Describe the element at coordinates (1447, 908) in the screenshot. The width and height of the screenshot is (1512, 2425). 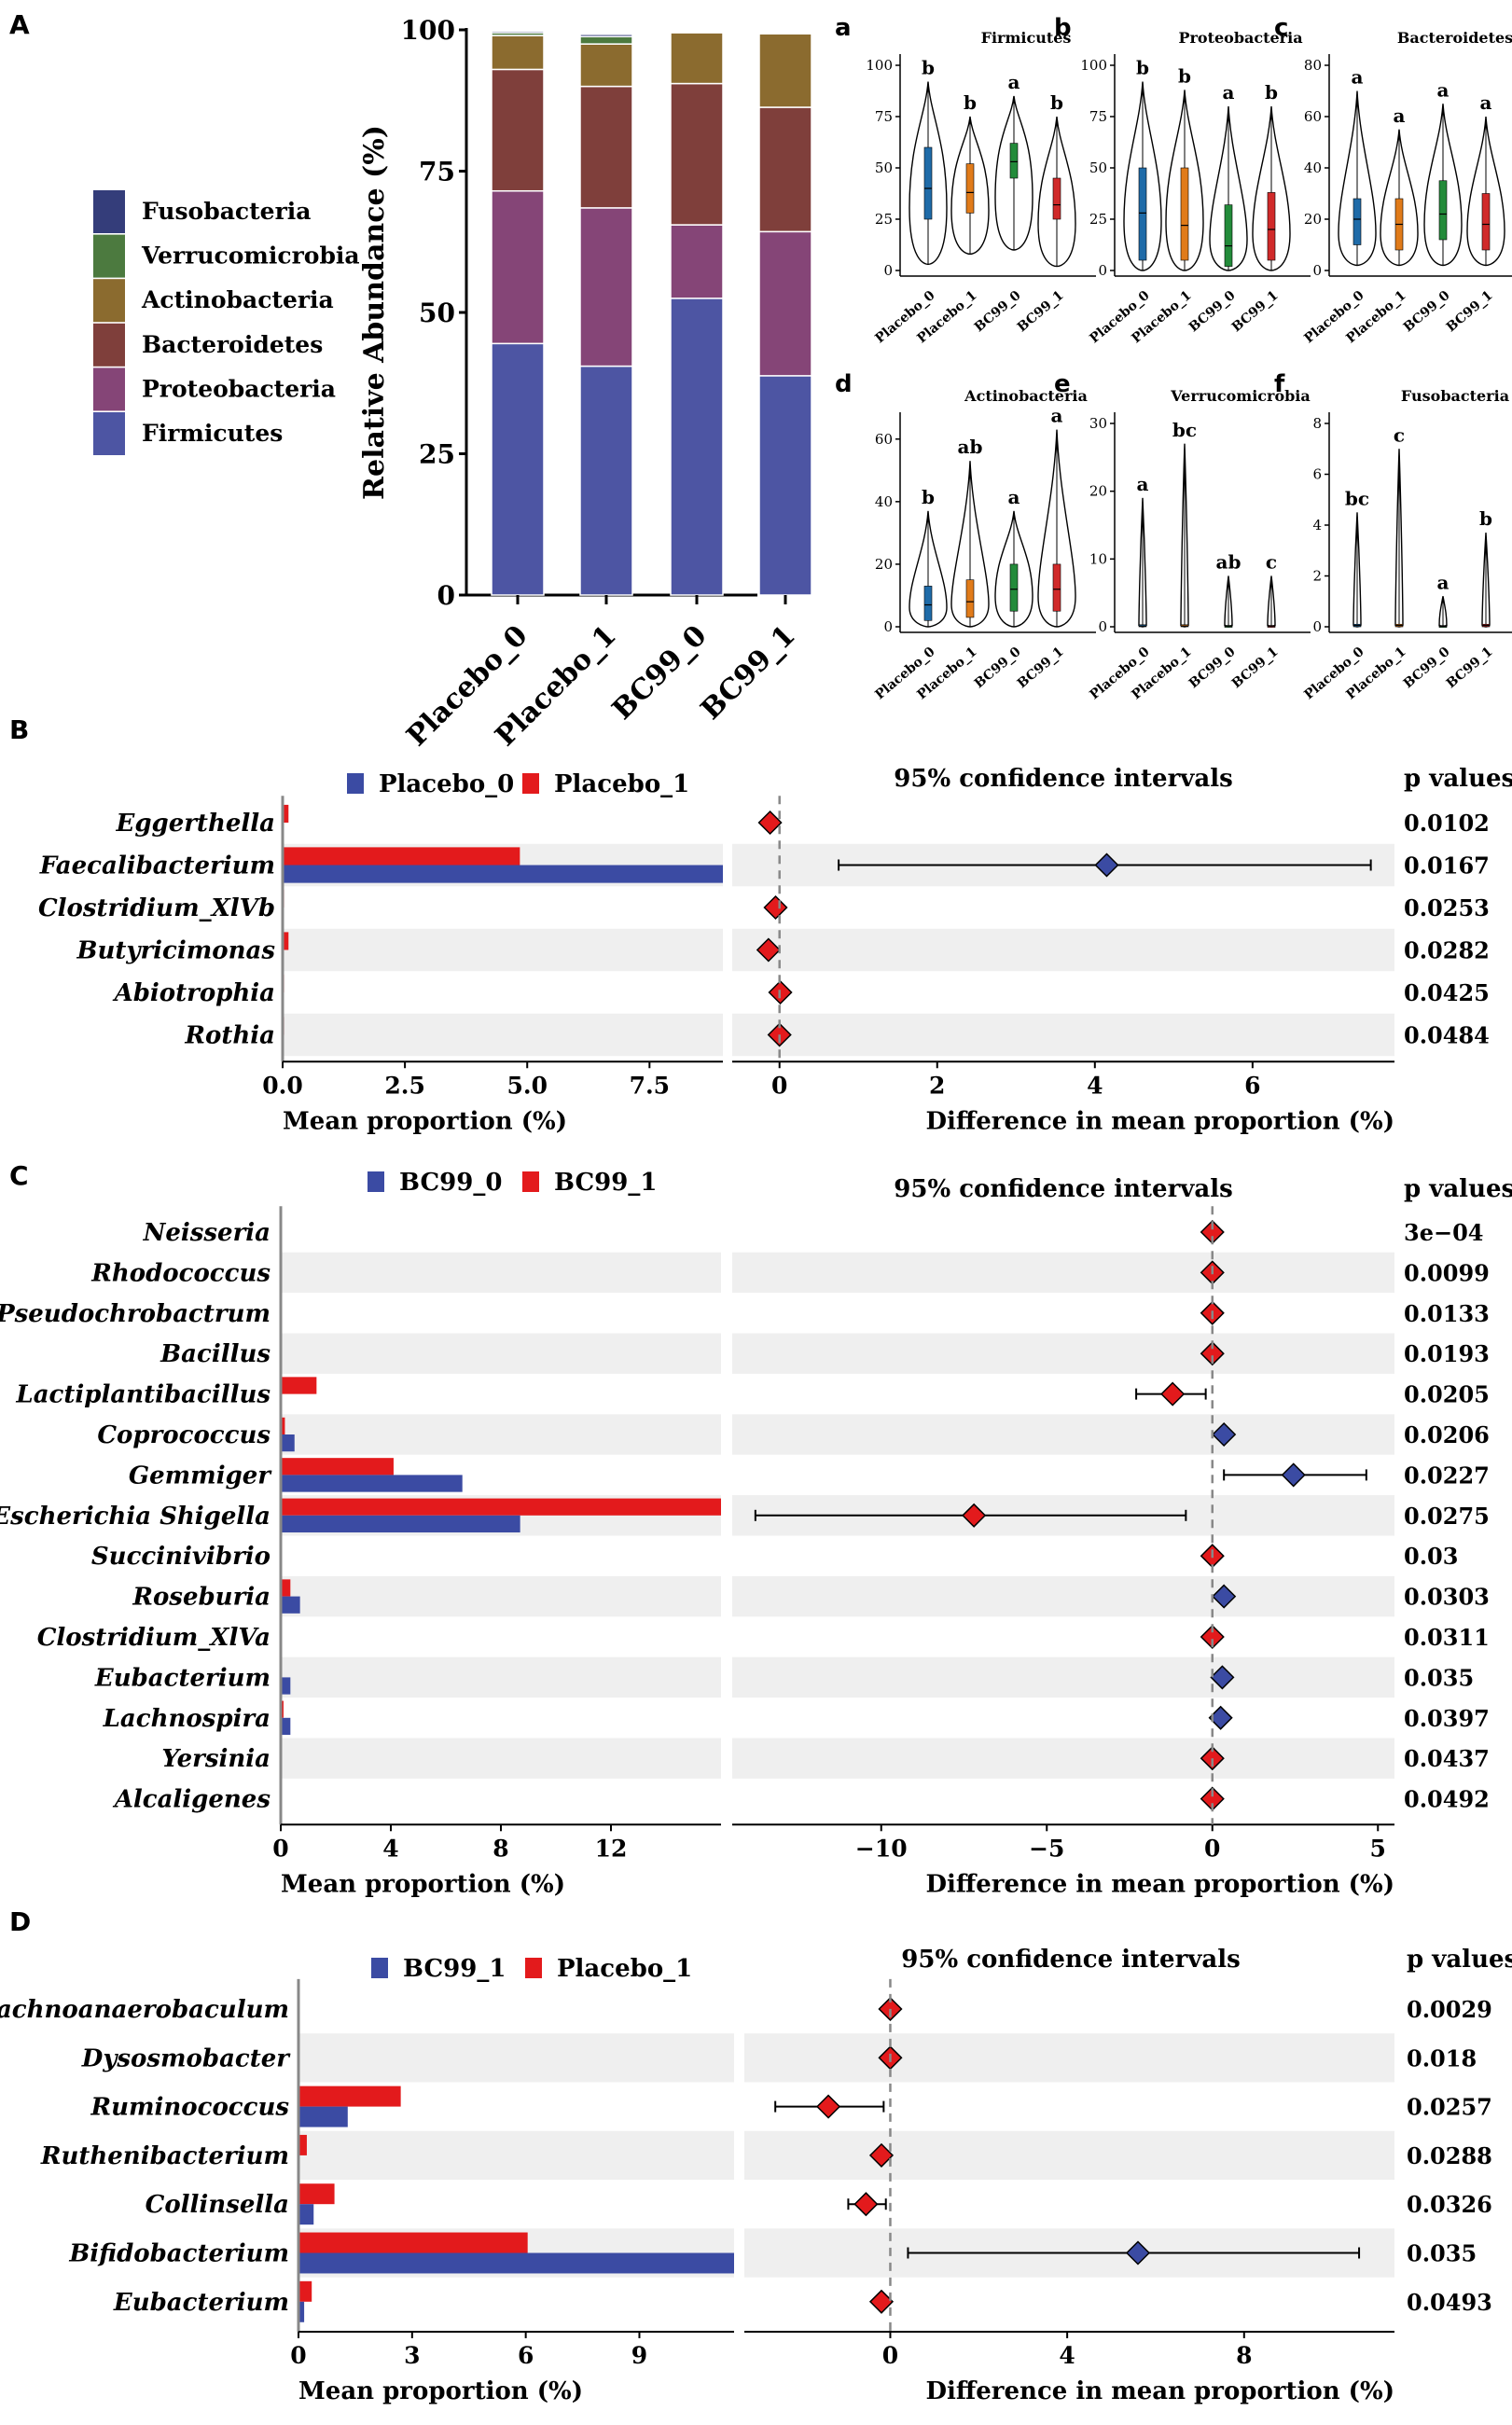
I see `p-value: 0.0253` at that location.